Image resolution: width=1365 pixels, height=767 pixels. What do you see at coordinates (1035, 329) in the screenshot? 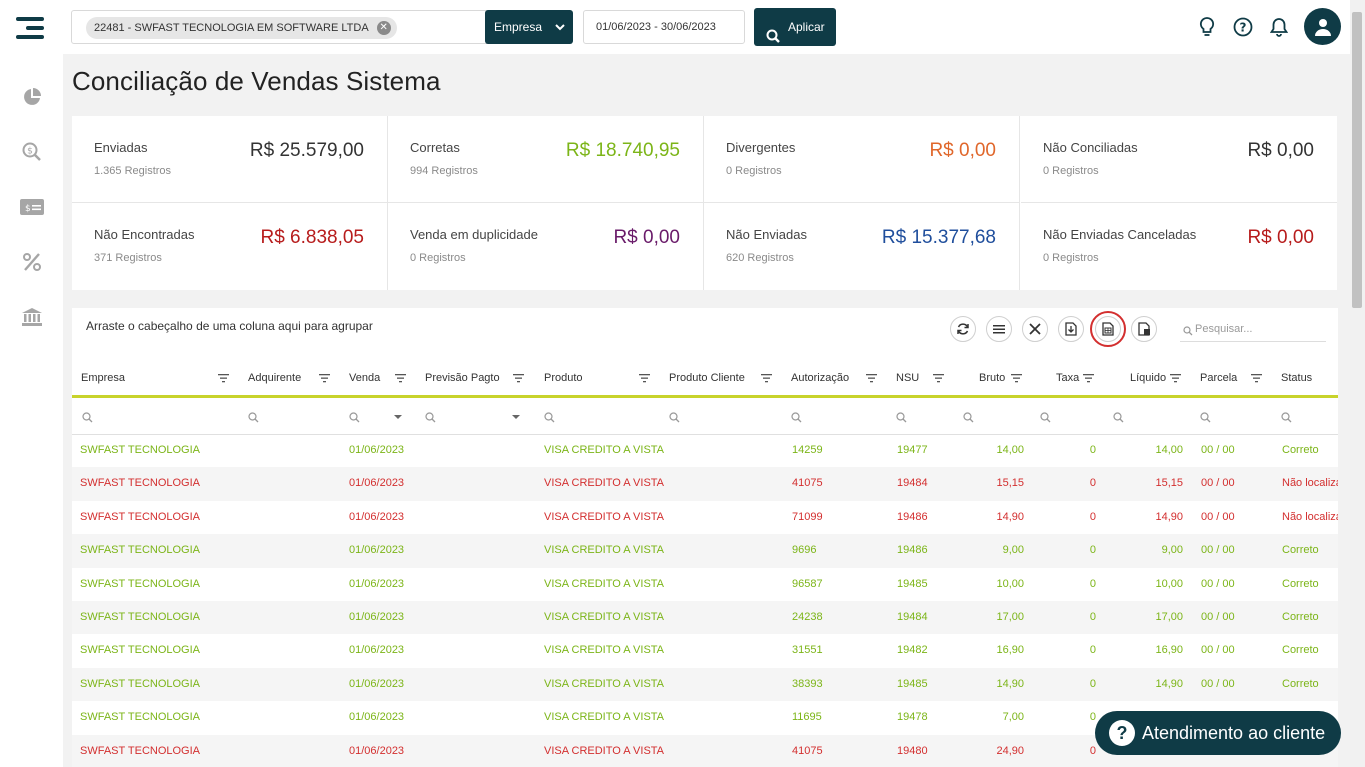
I see `clear-filter-icon` at bounding box center [1035, 329].